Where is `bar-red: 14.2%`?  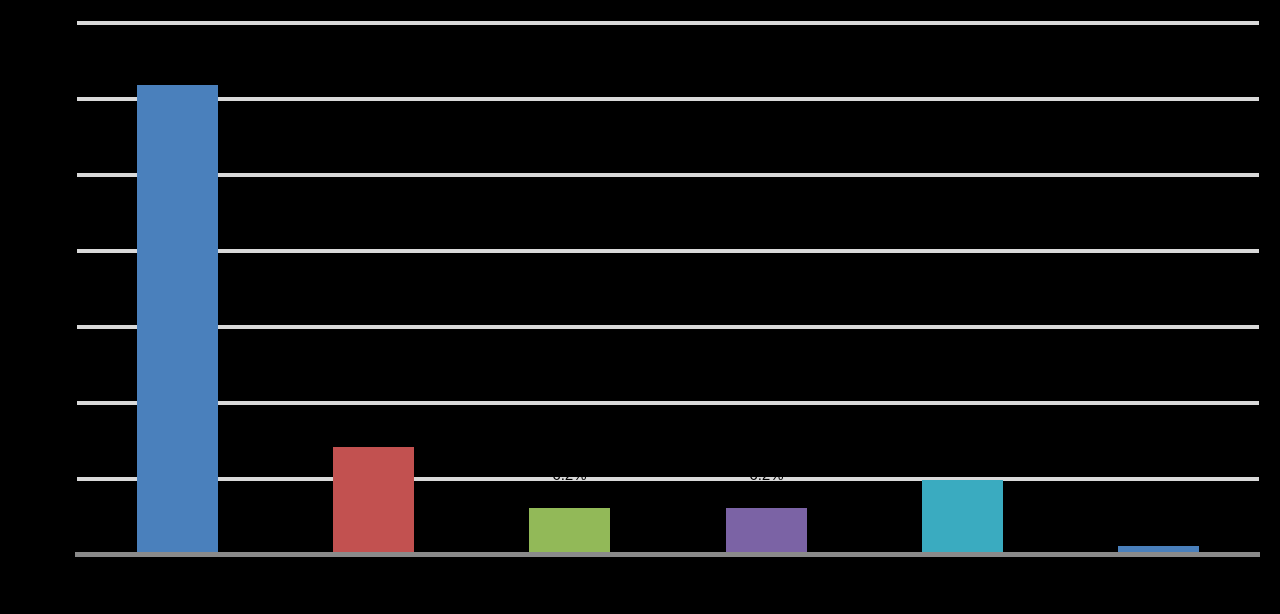
bar-red: 14.2% is located at coordinates (373, 481).